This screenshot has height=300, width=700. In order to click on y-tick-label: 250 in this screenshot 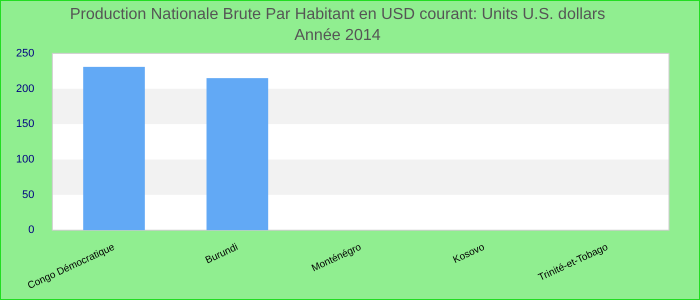, I will do `click(25, 53)`.